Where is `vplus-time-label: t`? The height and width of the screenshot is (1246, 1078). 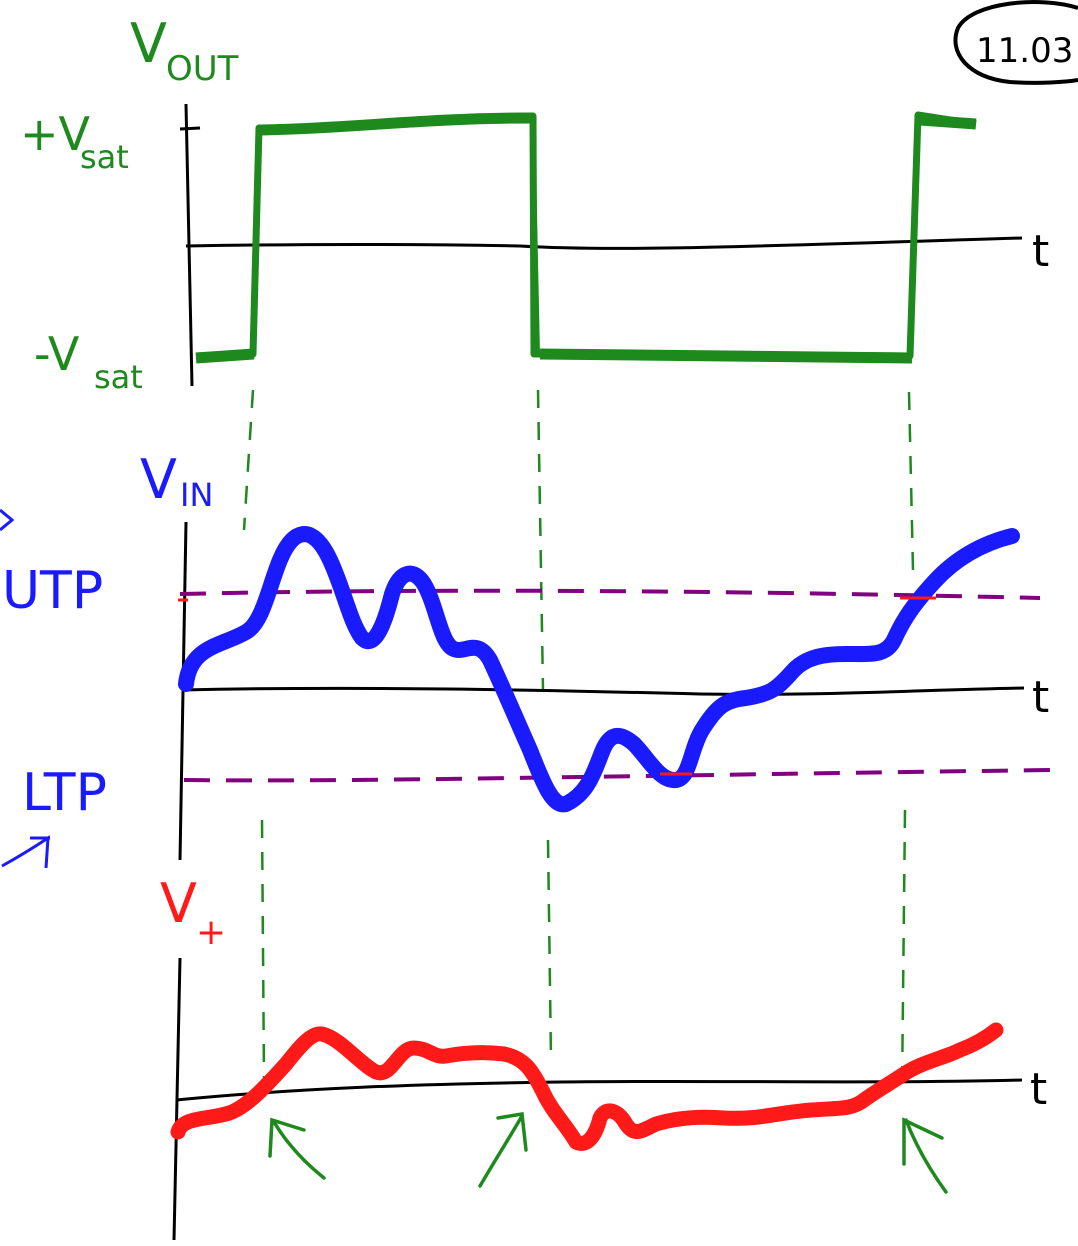 vplus-time-label: t is located at coordinates (1038, 1089).